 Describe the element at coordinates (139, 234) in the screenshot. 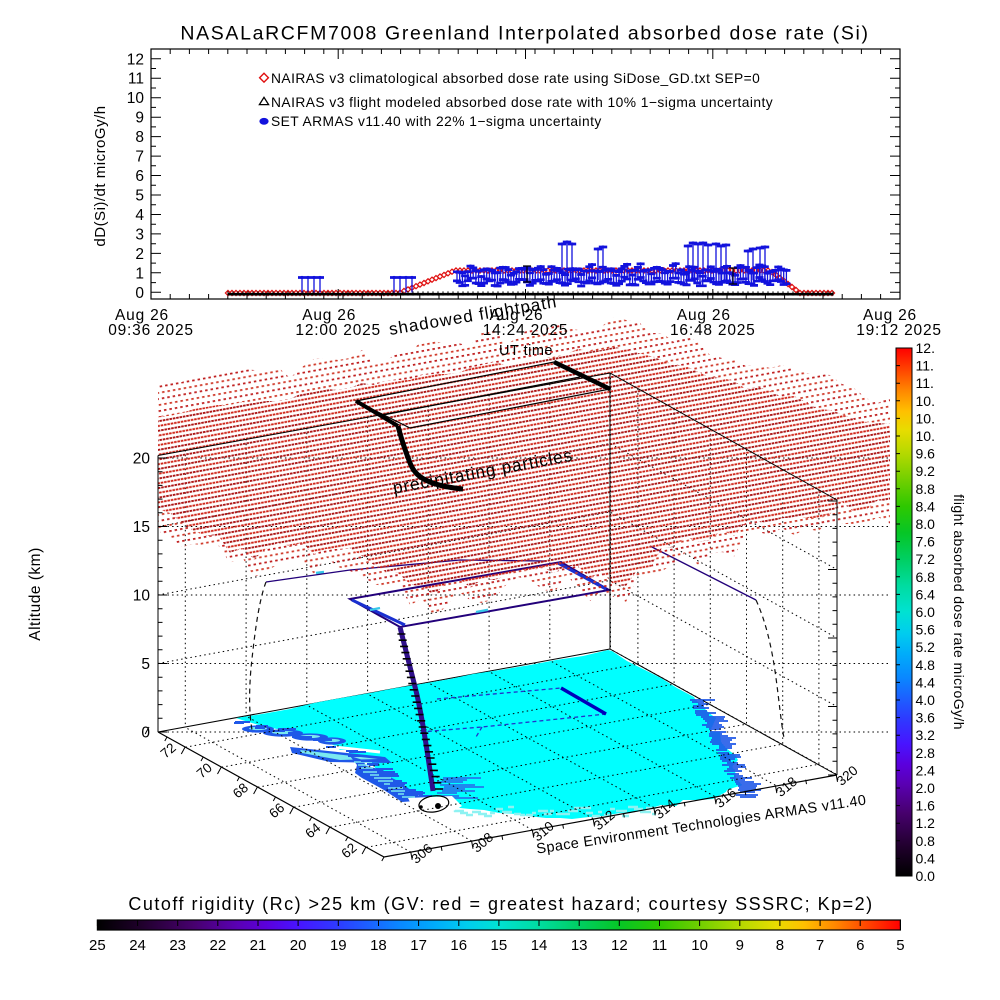

I see `svg-text: 3` at that location.